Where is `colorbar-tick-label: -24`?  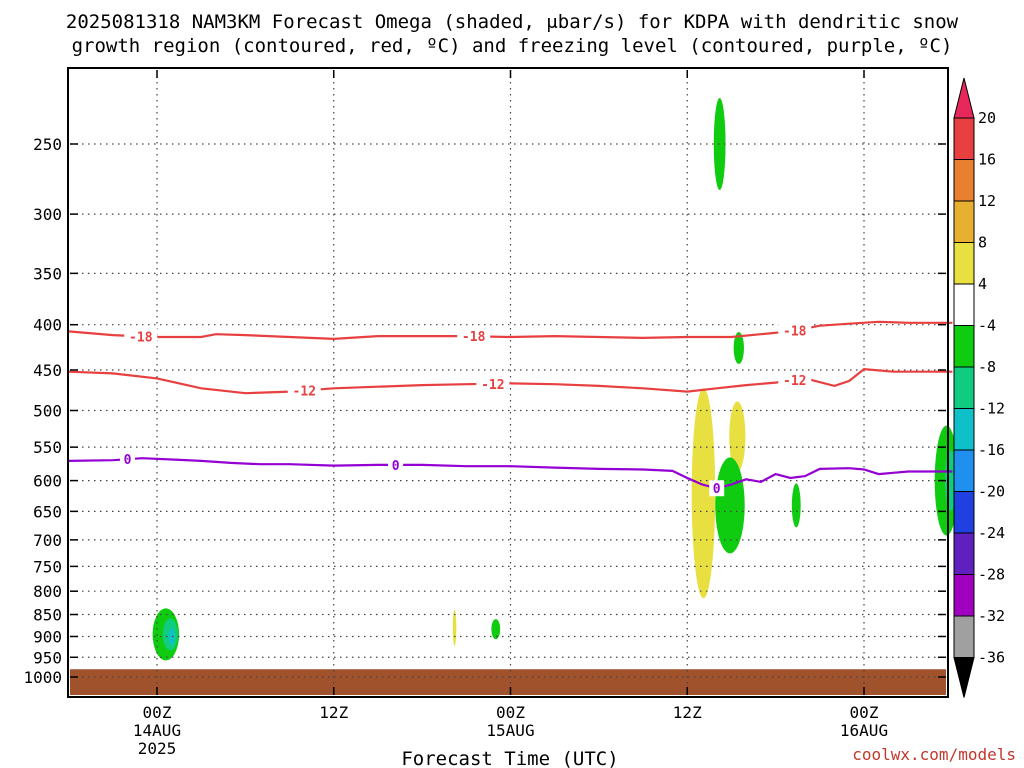 colorbar-tick-label: -24 is located at coordinates (991, 533).